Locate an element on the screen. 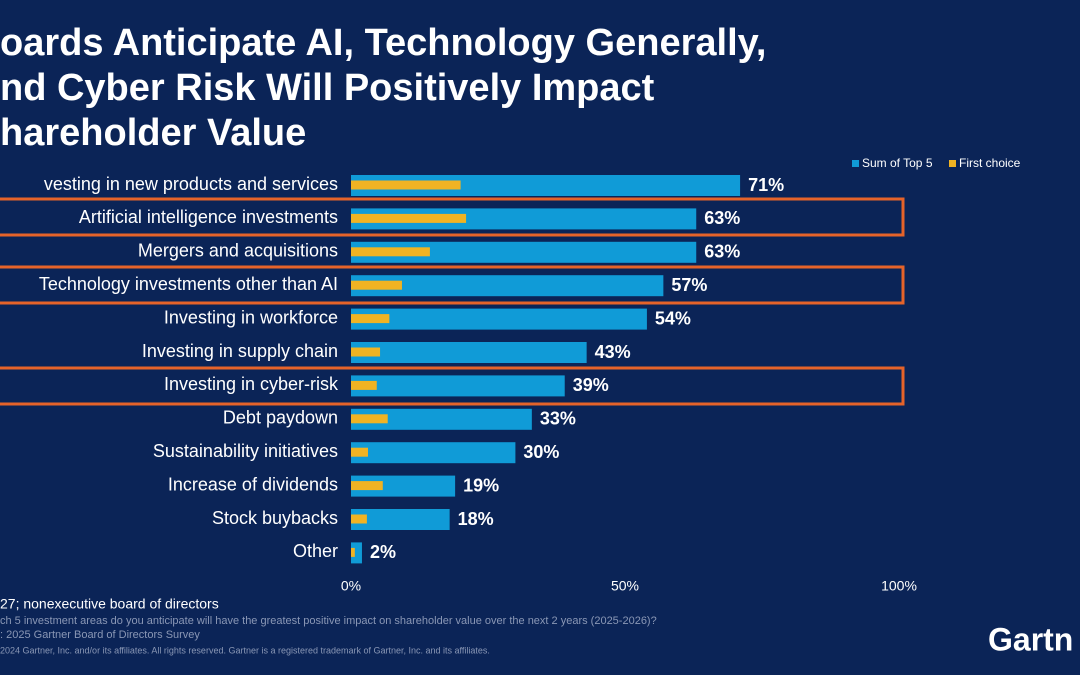 This screenshot has height=675, width=1080. footnote: 27; nonexecutive board of directors is located at coordinates (109, 604).